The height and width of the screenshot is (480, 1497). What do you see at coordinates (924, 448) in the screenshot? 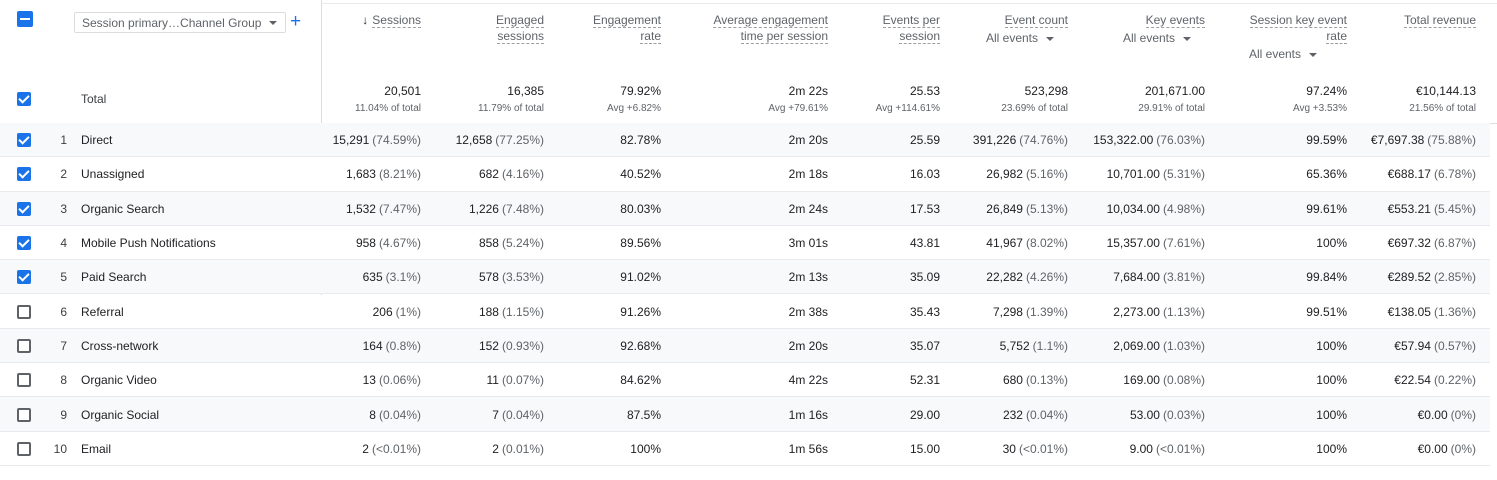
I see `cell-value: 15.00` at bounding box center [924, 448].